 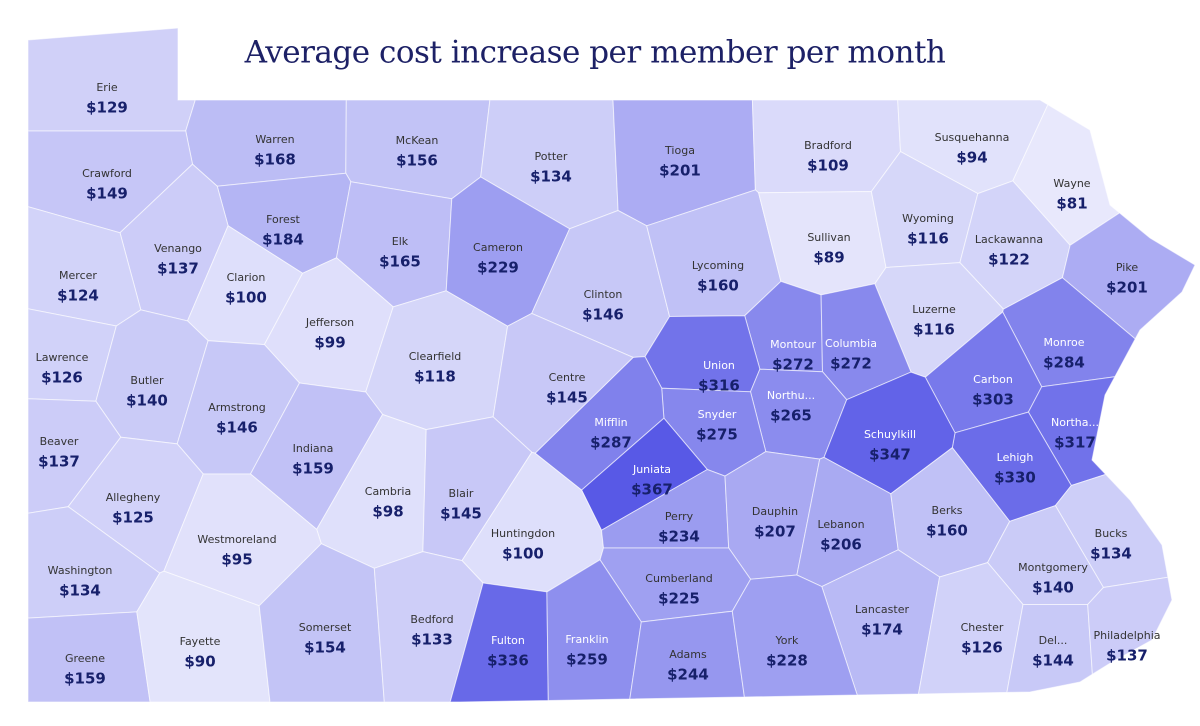 I want to click on county-value: $265, so click(x=791, y=416).